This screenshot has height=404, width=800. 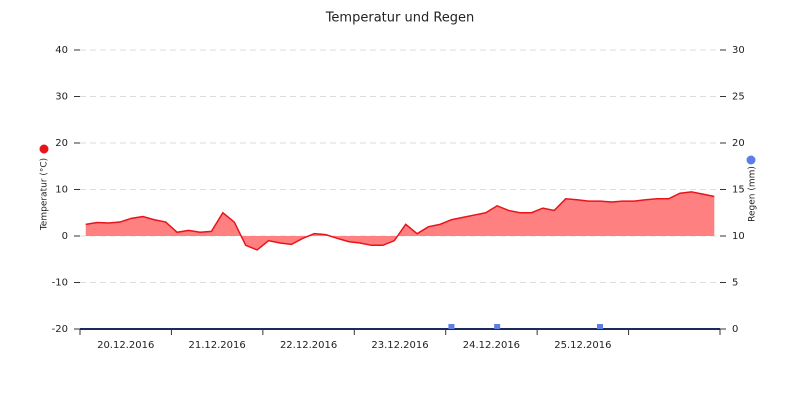 What do you see at coordinates (753, 194) in the screenshot?
I see `y2-axis-label: Regen (mm)` at bounding box center [753, 194].